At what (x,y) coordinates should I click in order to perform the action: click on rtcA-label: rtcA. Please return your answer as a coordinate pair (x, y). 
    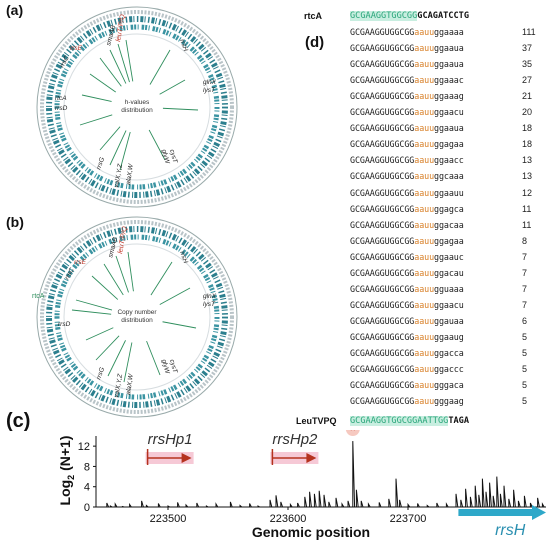
    Looking at the image, I should click on (313, 16).